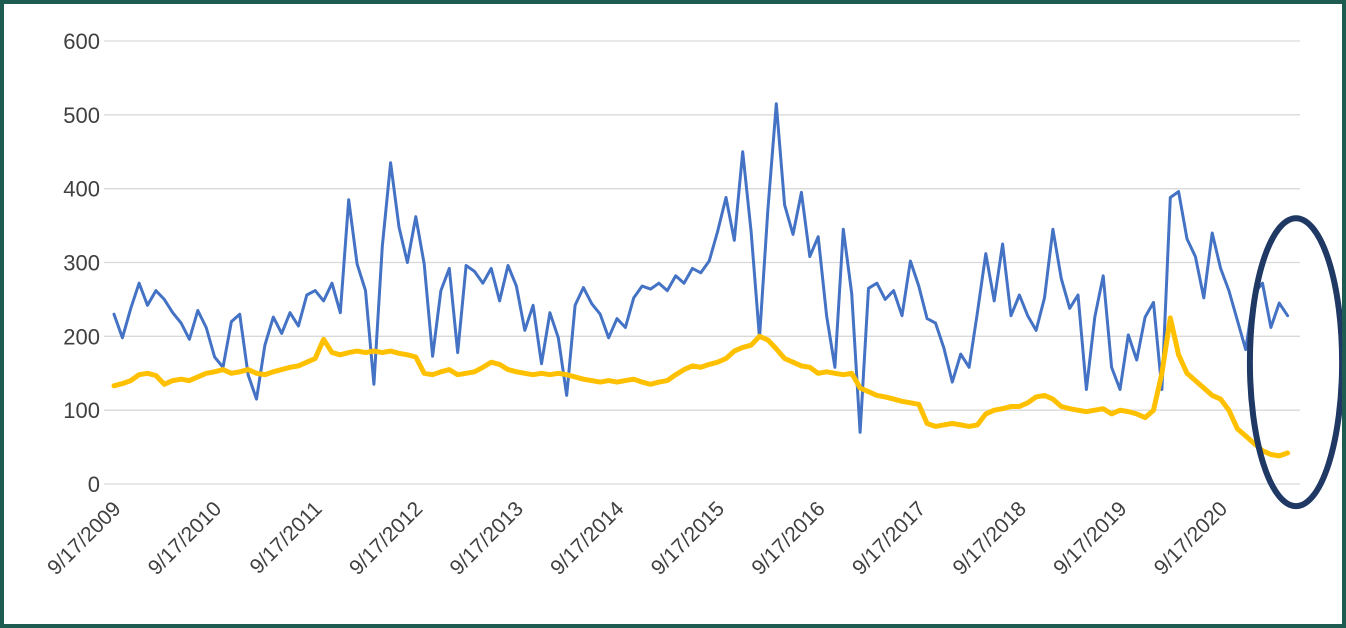  I want to click on y-axis-tick-label: 500, so click(81, 115).